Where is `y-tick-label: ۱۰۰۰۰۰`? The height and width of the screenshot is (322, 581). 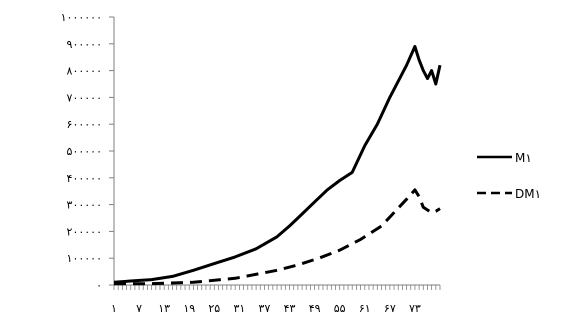 y-tick-label: ۱۰۰۰۰۰ is located at coordinates (84, 258).